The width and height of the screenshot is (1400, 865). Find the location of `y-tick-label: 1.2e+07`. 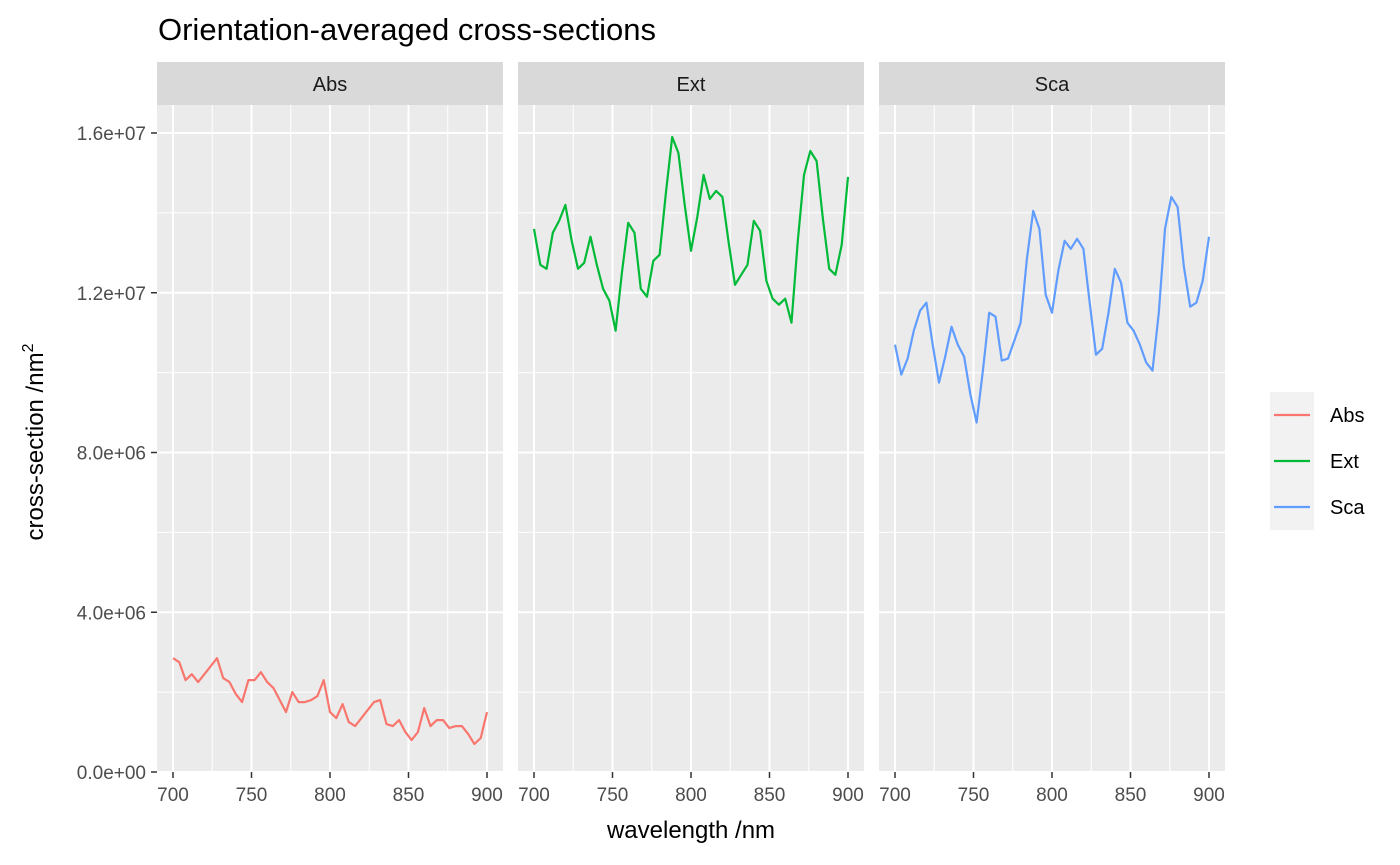

y-tick-label: 1.2e+07 is located at coordinates (111, 294).